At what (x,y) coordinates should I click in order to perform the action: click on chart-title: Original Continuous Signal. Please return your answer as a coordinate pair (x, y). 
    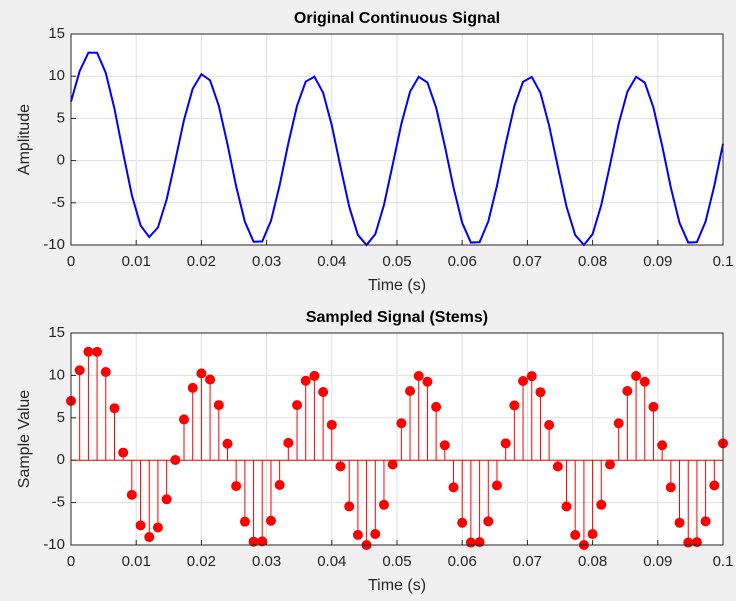
    Looking at the image, I should click on (397, 18).